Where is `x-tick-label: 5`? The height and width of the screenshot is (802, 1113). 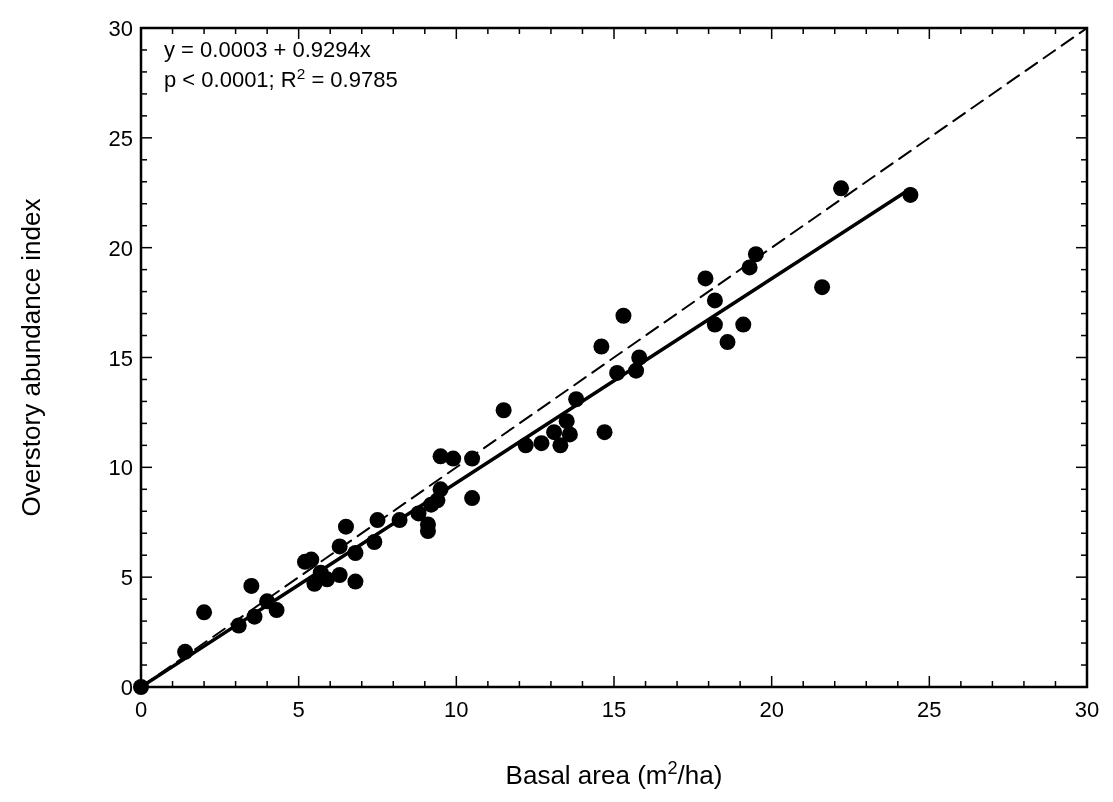 x-tick-label: 5 is located at coordinates (298, 709).